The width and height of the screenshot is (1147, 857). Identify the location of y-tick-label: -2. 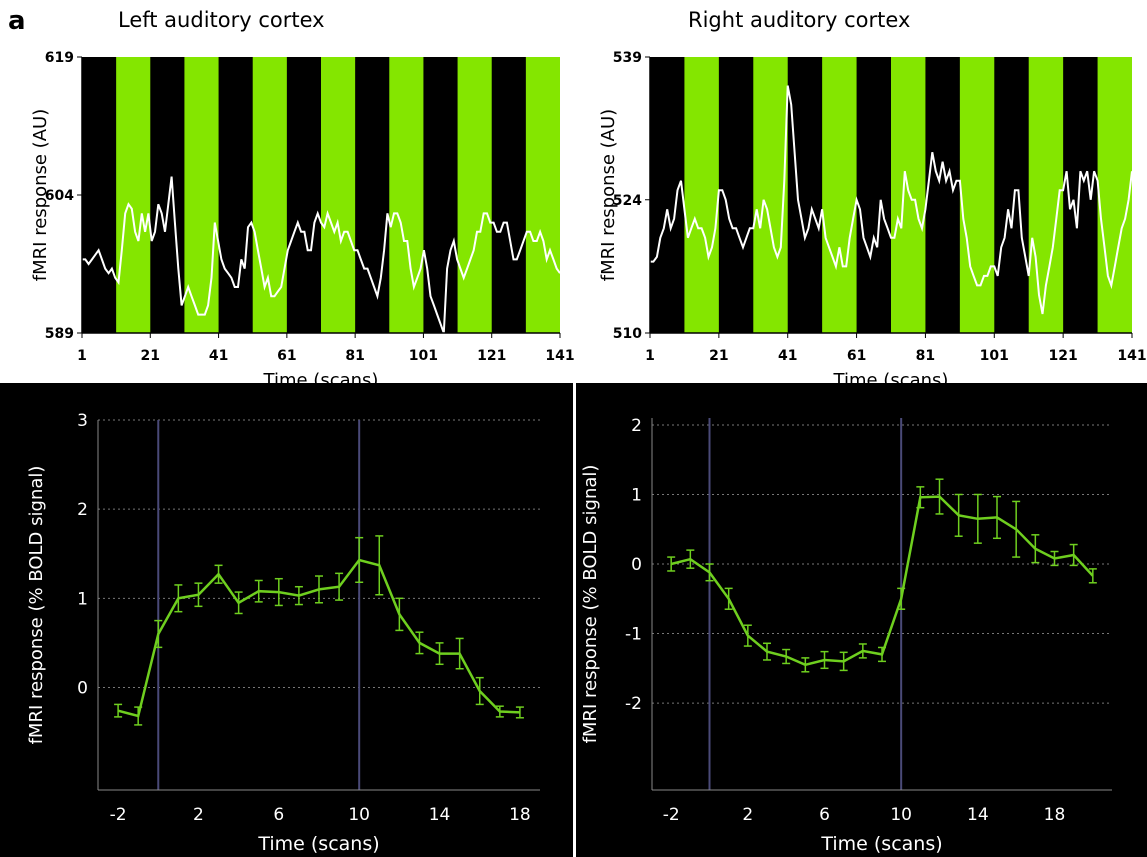
(633, 704).